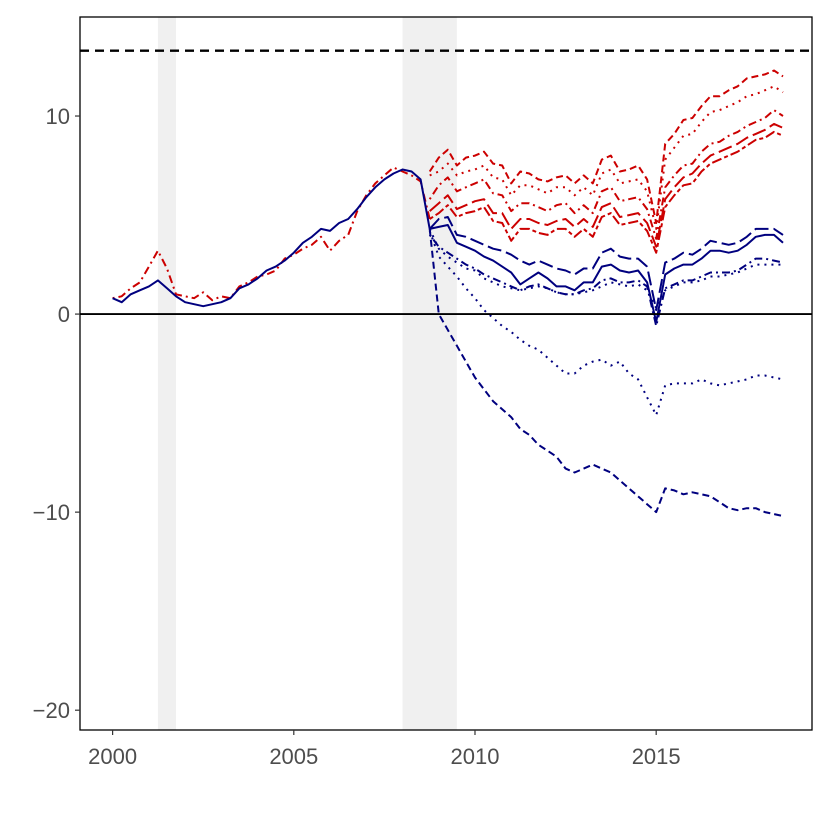 This screenshot has height=830, width=830. What do you see at coordinates (58, 116) in the screenshot?
I see `y-tick-label: 10` at bounding box center [58, 116].